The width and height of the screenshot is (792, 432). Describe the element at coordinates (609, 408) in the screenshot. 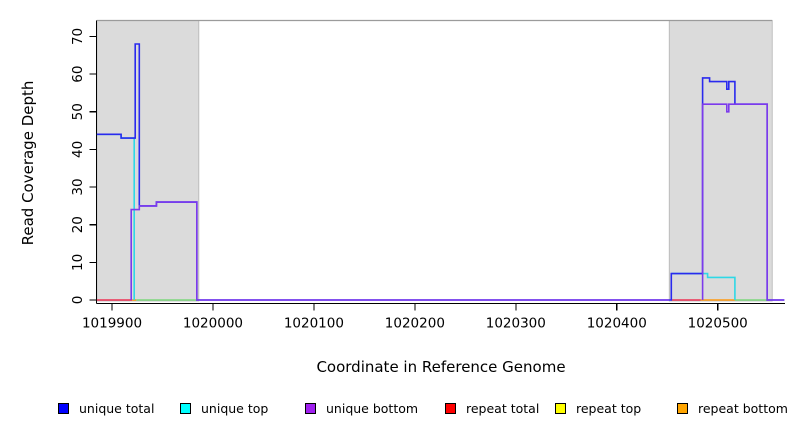

I see `legend-label: repeat top` at that location.